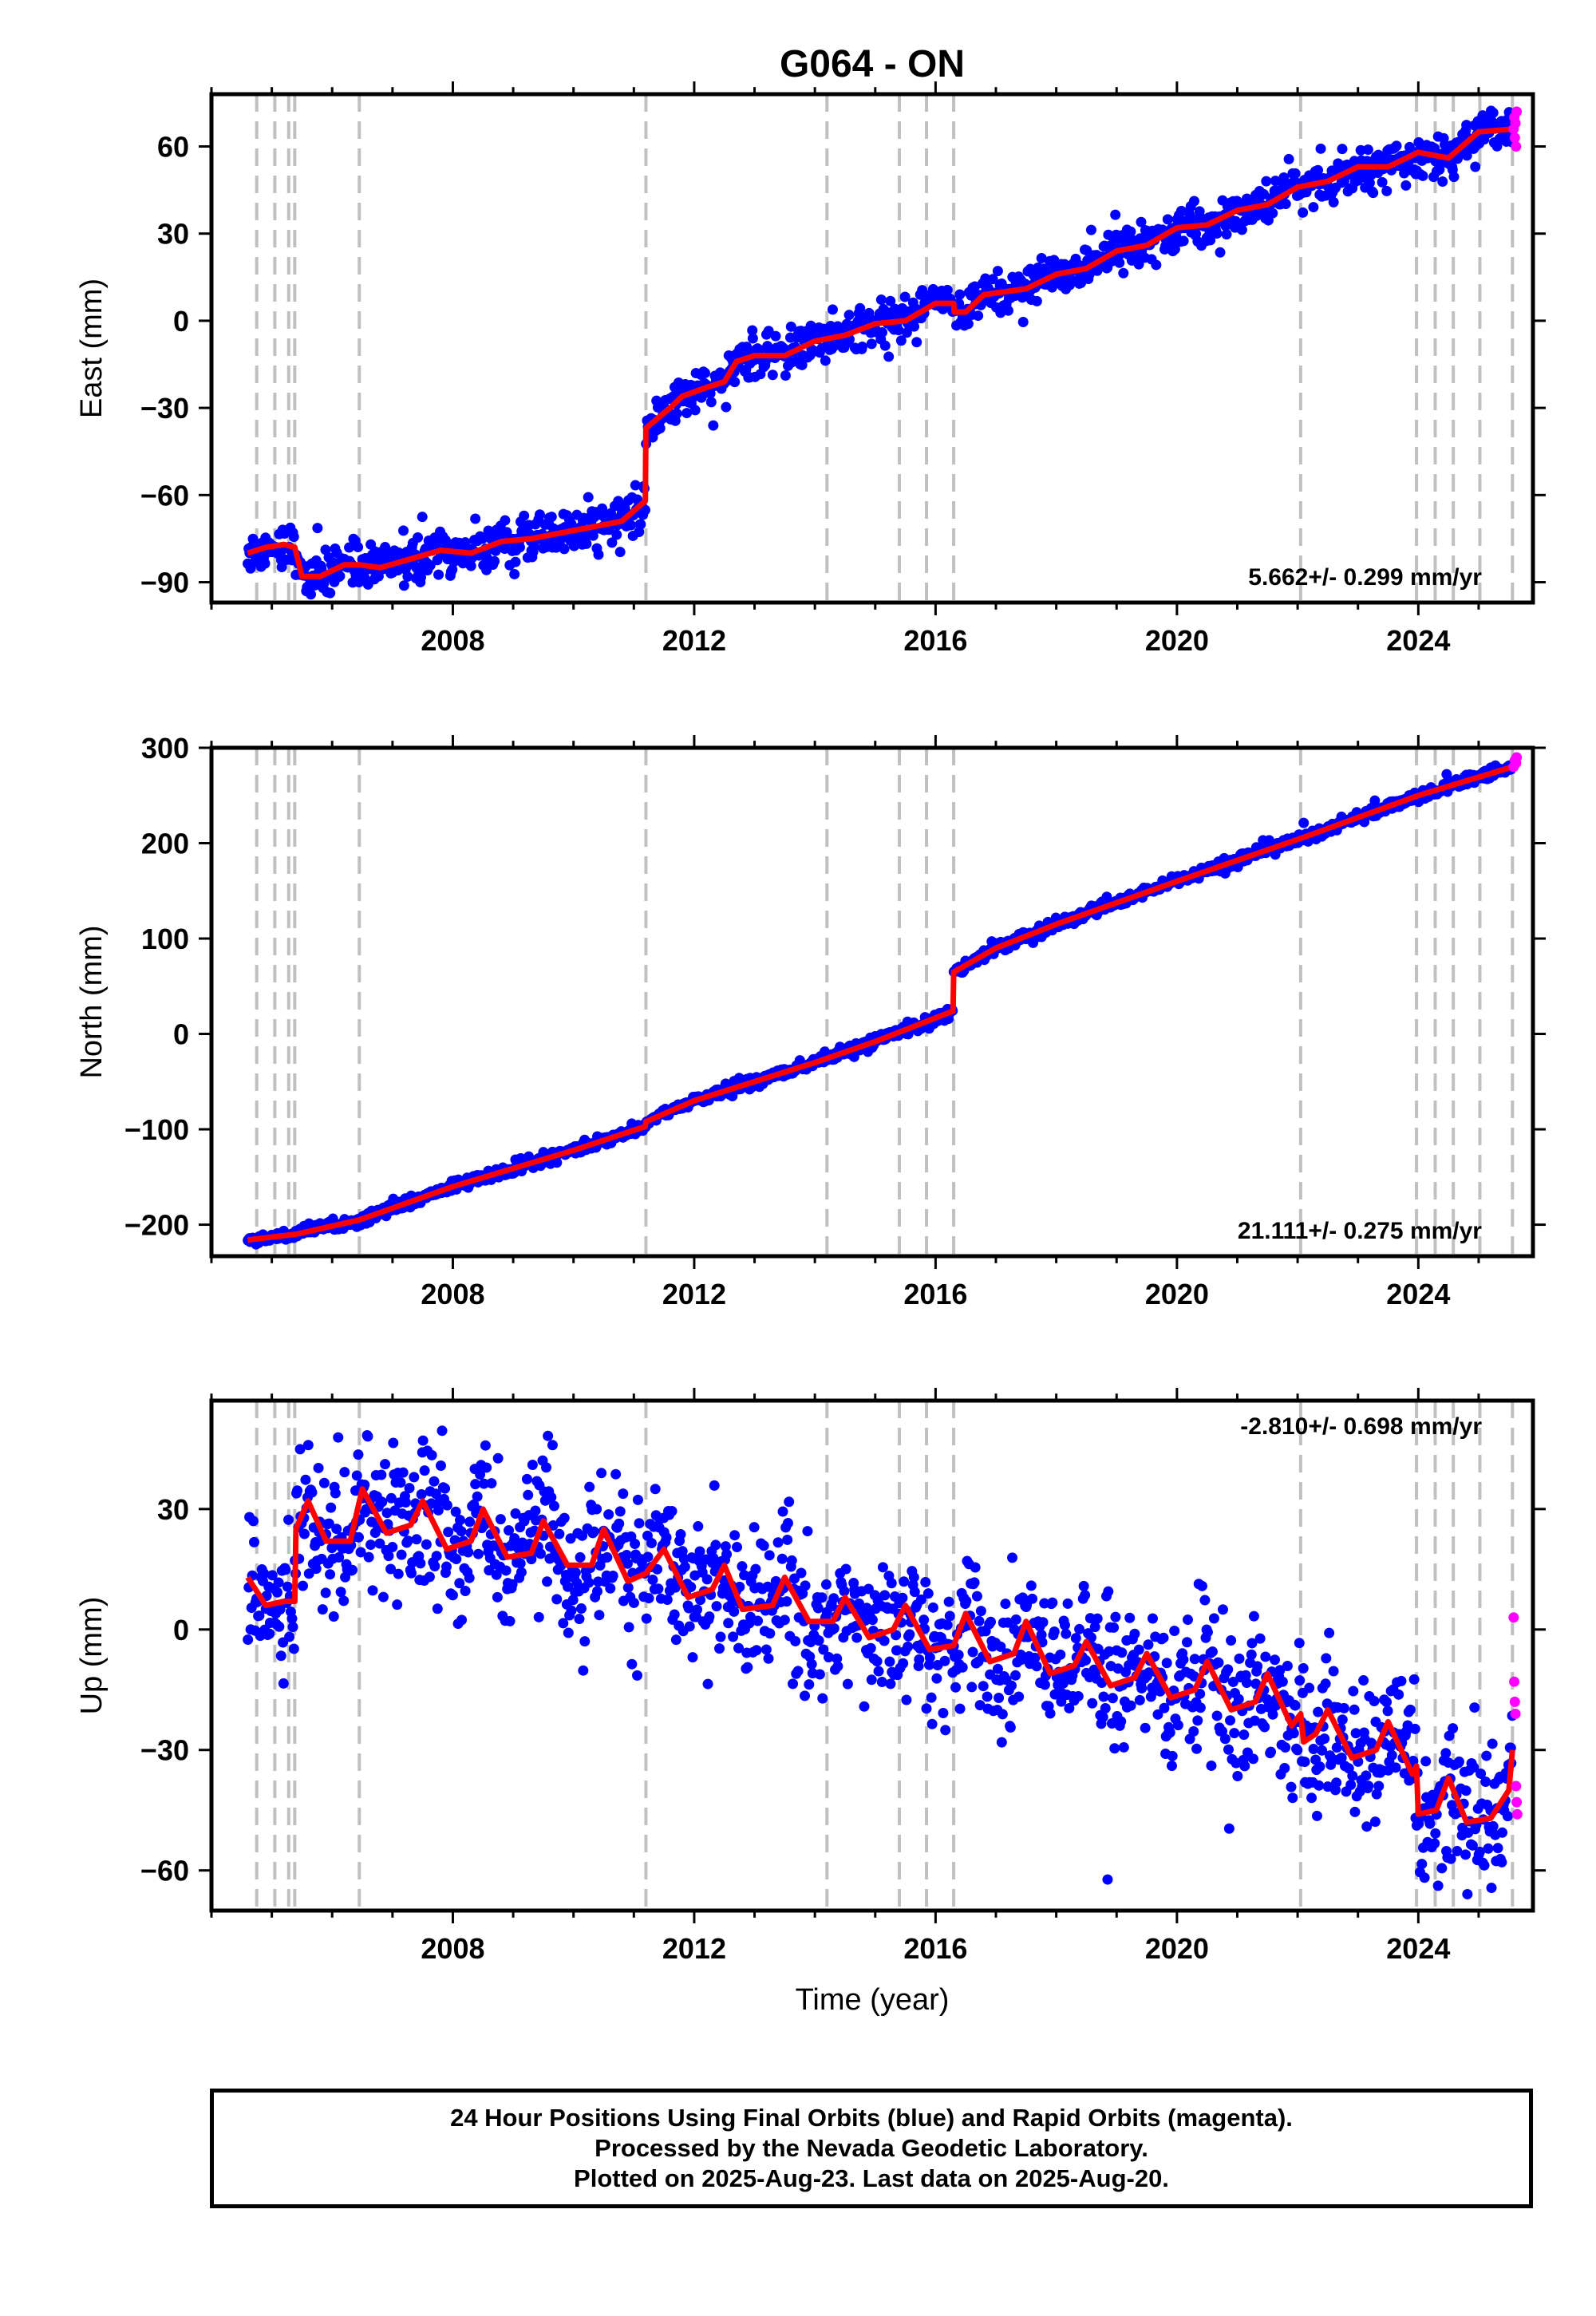  What do you see at coordinates (873, 64) in the screenshot?
I see `chart-title: G064 - ON` at bounding box center [873, 64].